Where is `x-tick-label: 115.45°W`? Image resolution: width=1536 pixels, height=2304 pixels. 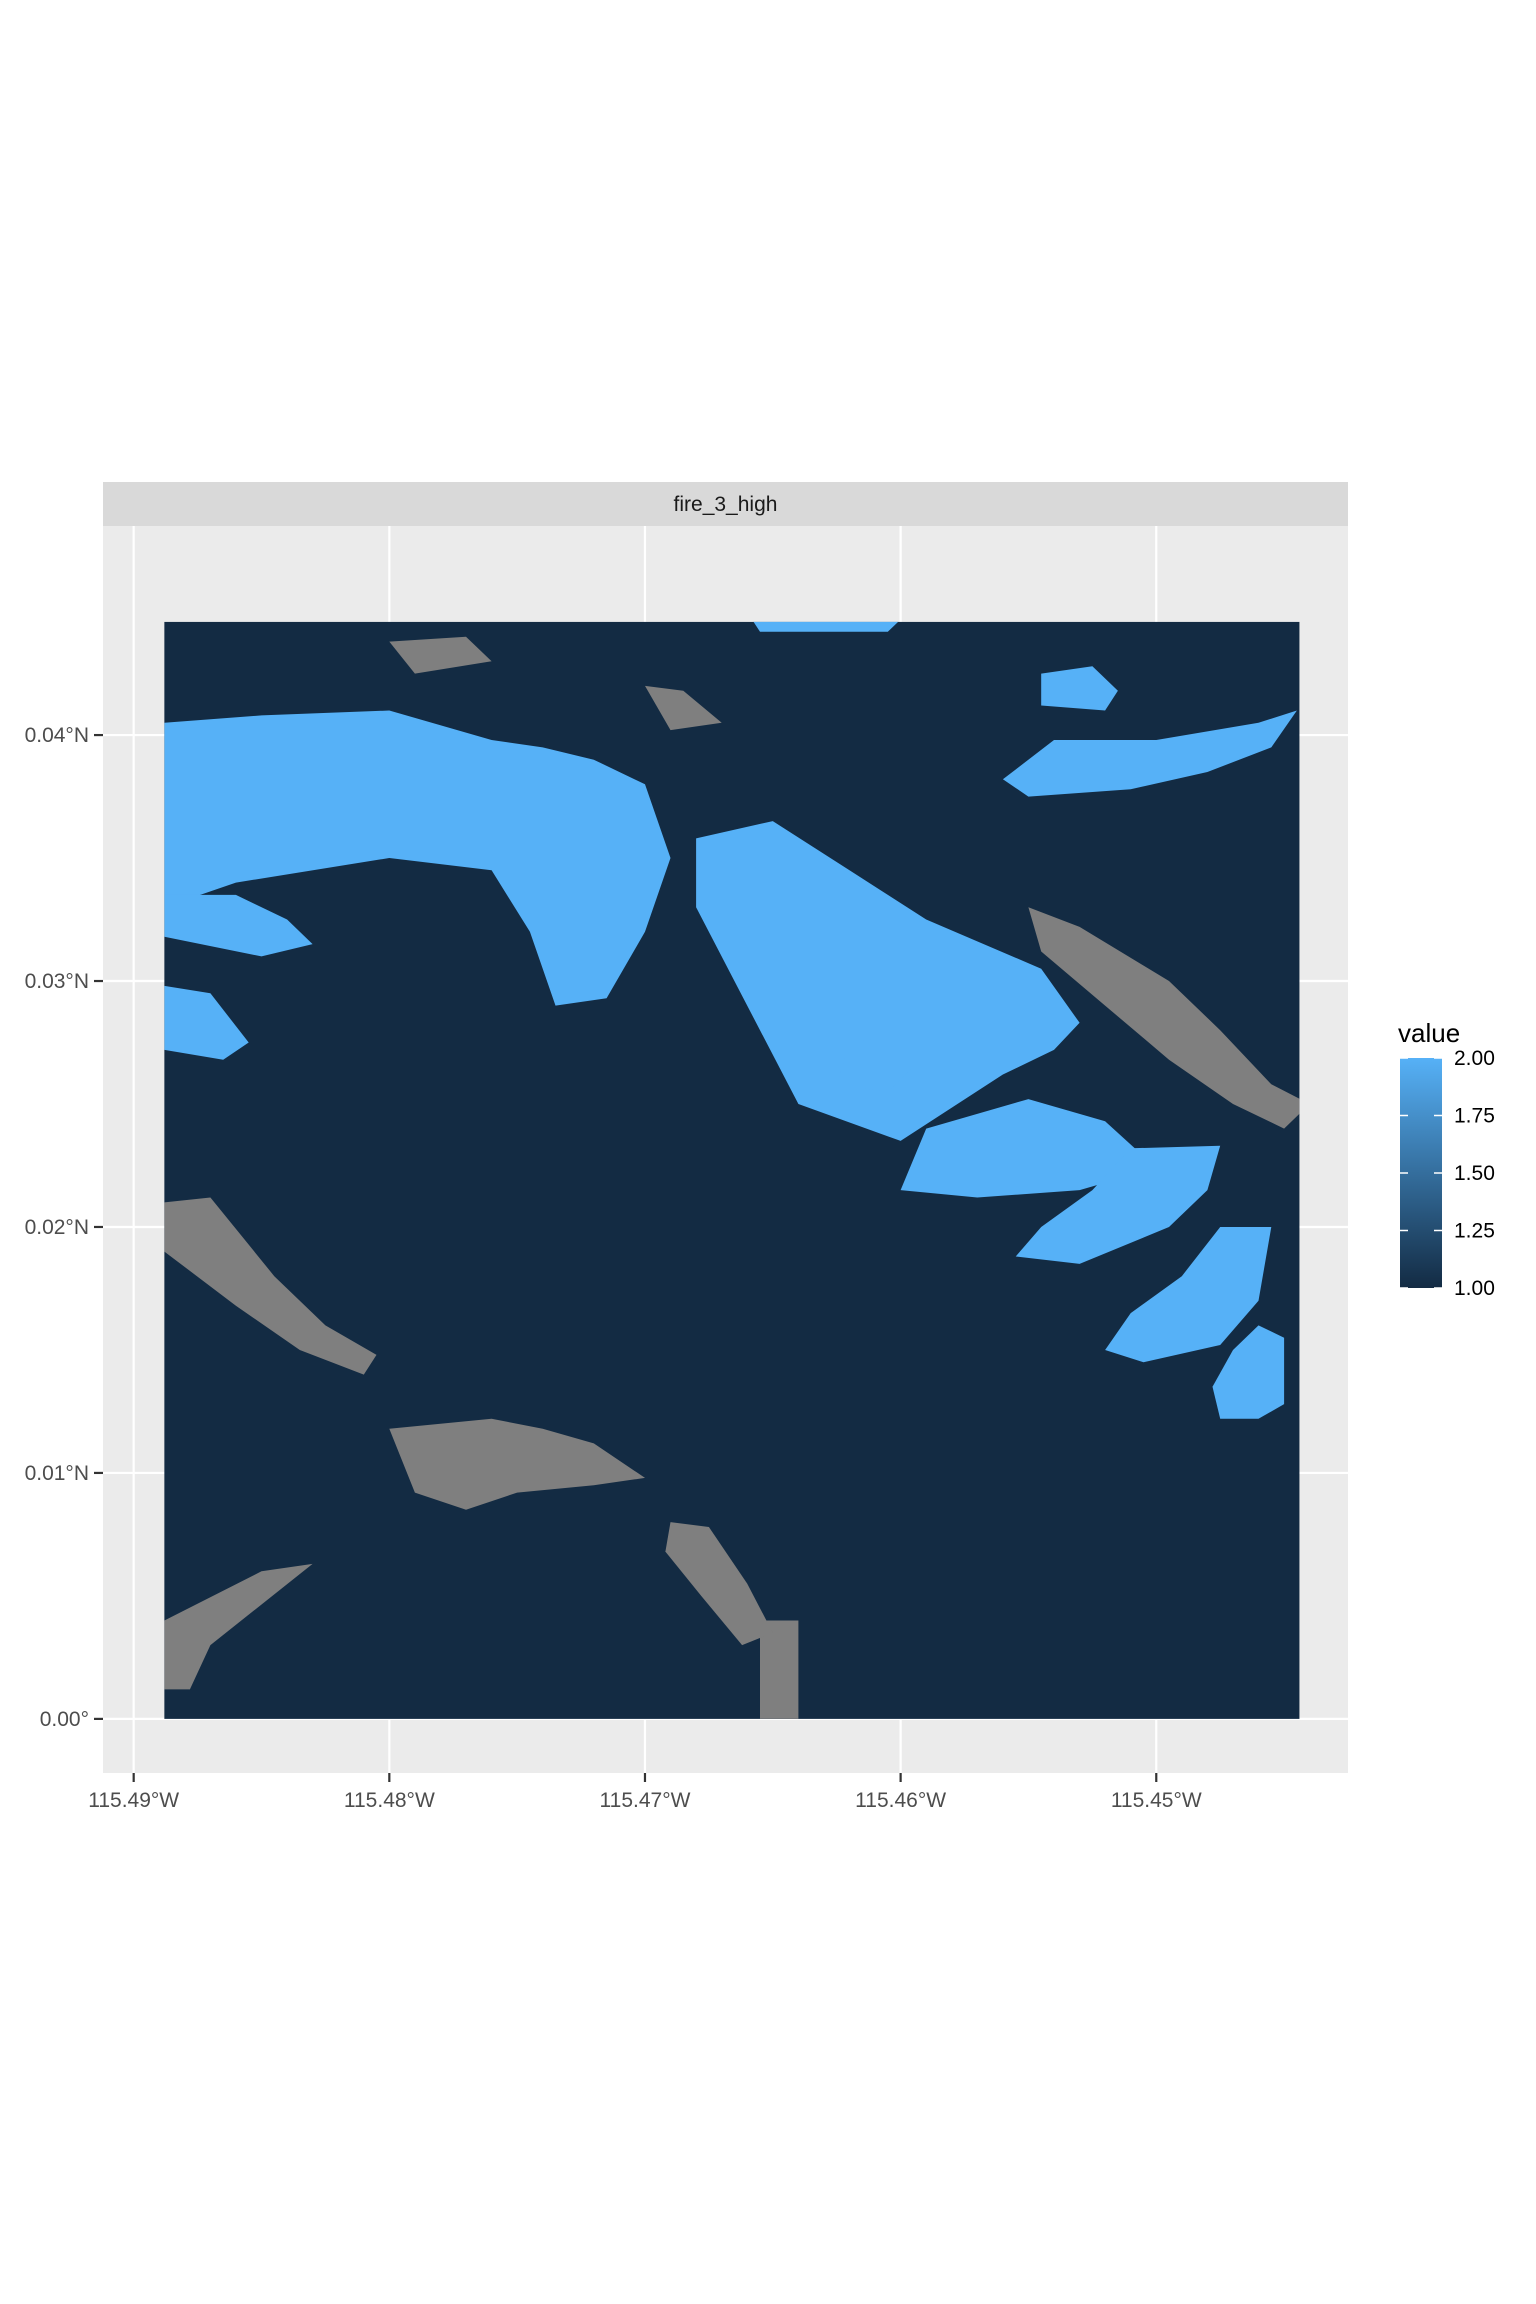 x-tick-label: 115.45°W is located at coordinates (1156, 1800).